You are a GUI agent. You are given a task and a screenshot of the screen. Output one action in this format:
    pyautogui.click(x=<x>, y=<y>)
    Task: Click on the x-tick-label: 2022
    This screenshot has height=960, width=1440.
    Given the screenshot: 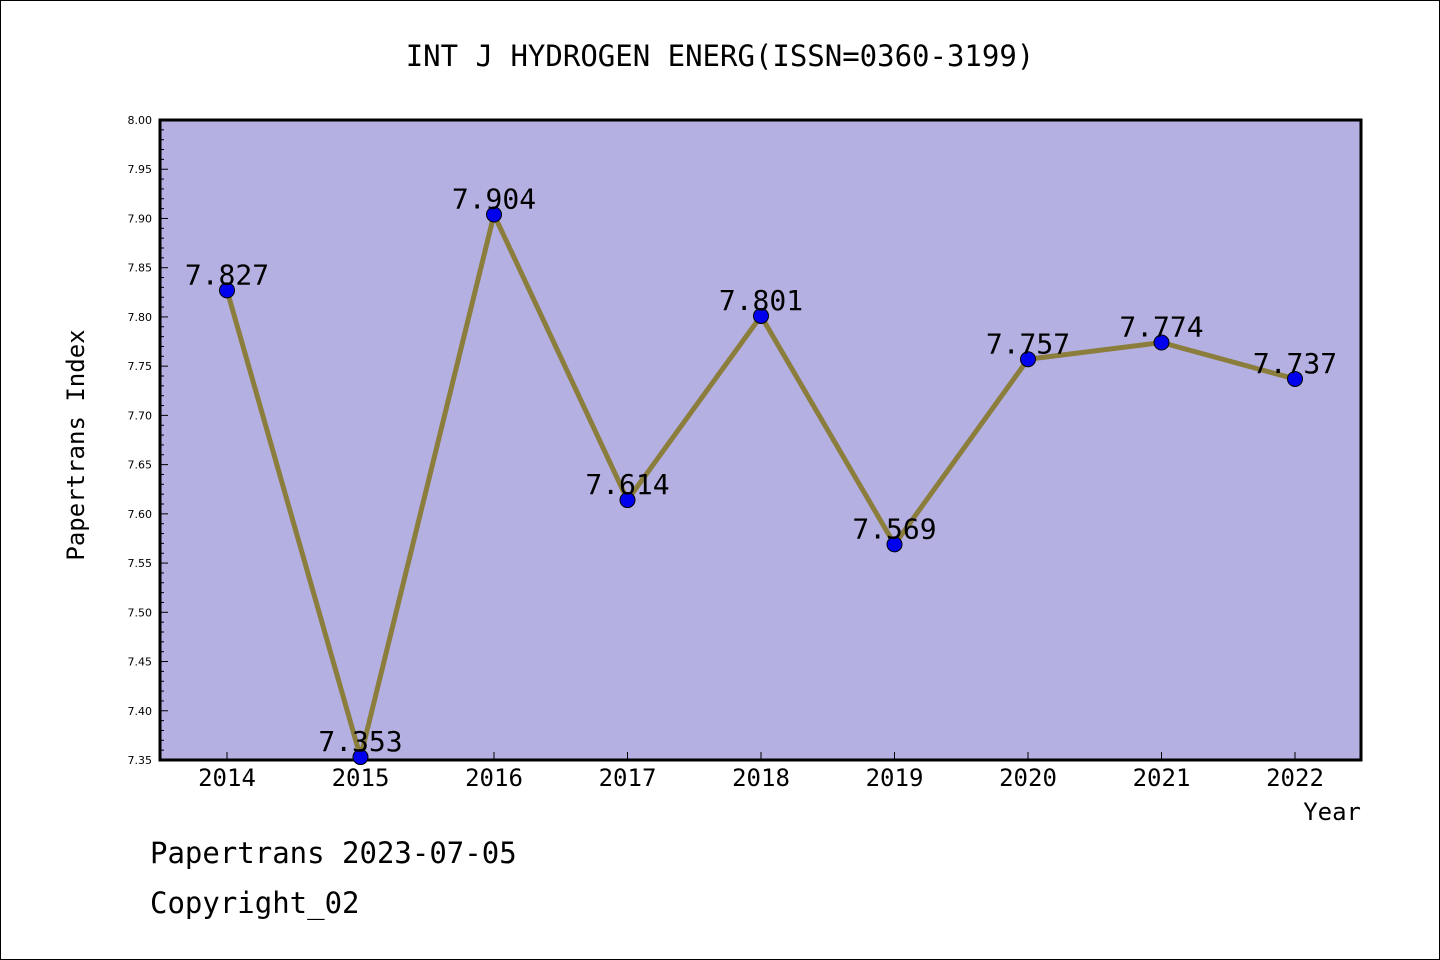 What is the action you would take?
    pyautogui.click(x=1295, y=778)
    